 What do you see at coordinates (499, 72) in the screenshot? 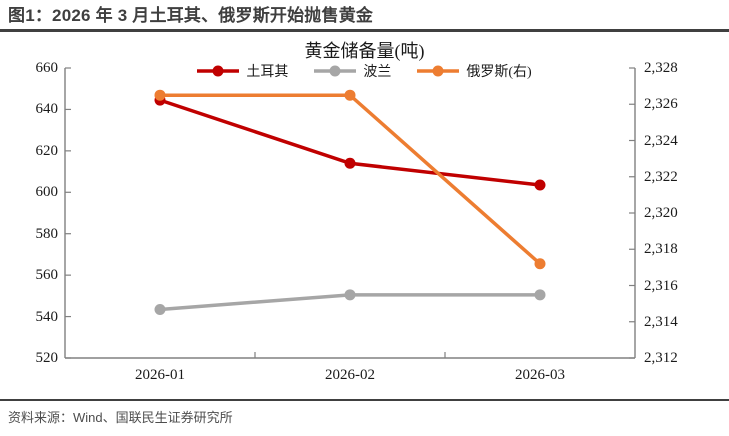
I see `legend-label: 俄罗斯(右)` at bounding box center [499, 72].